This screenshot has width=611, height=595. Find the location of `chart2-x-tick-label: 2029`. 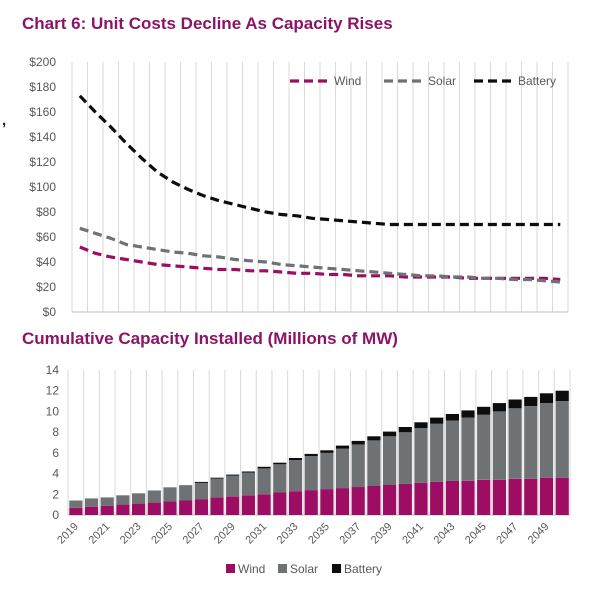

chart2-x-tick-label: 2029 is located at coordinates (225, 534).